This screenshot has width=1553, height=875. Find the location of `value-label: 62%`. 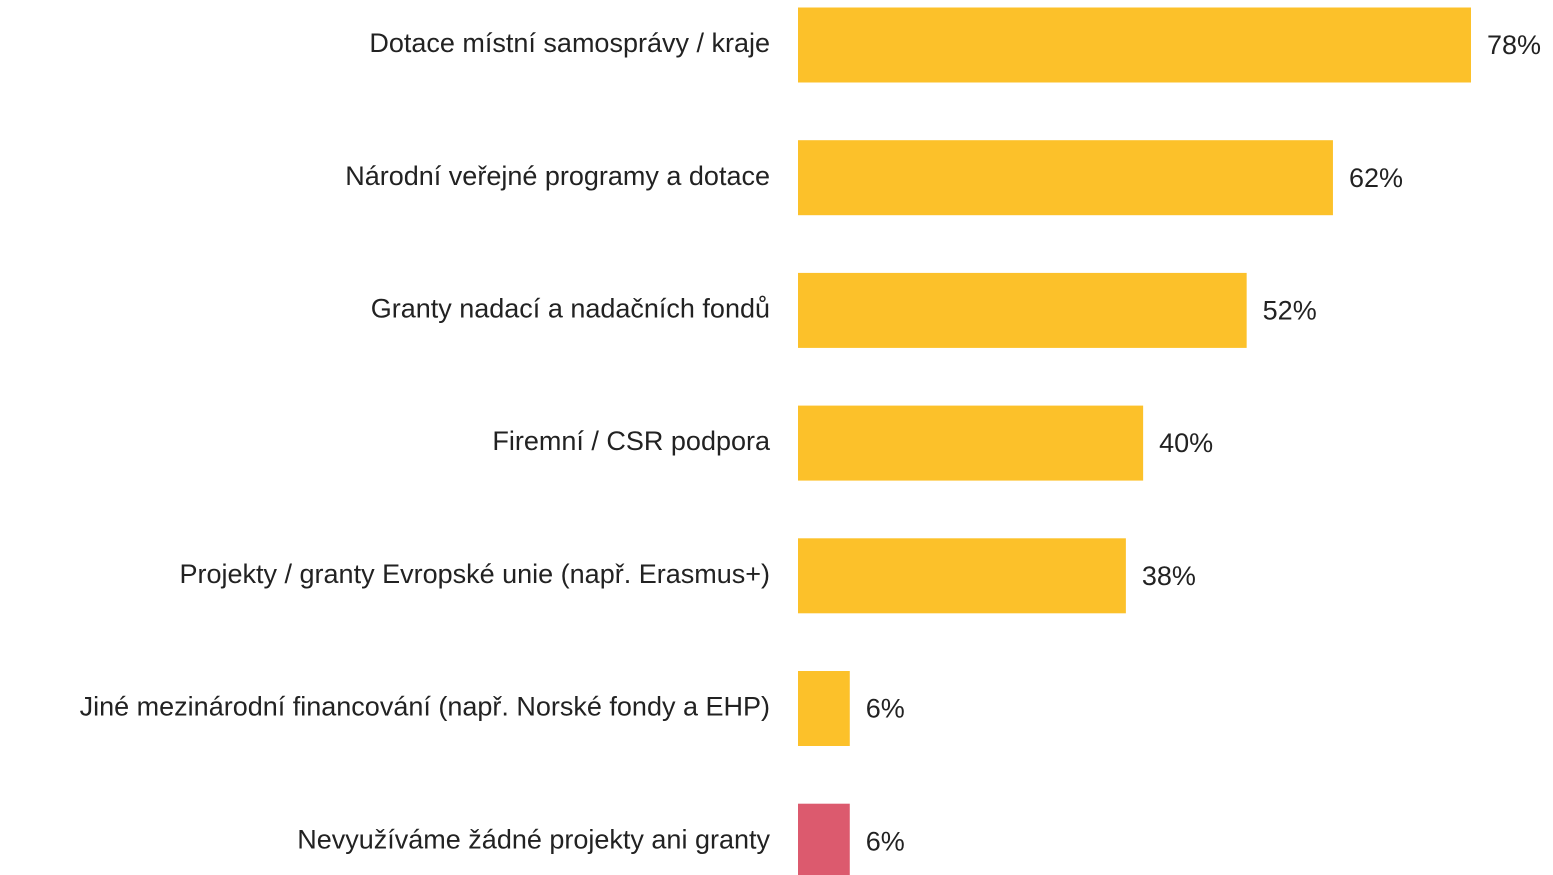

value-label: 62% is located at coordinates (1376, 178).